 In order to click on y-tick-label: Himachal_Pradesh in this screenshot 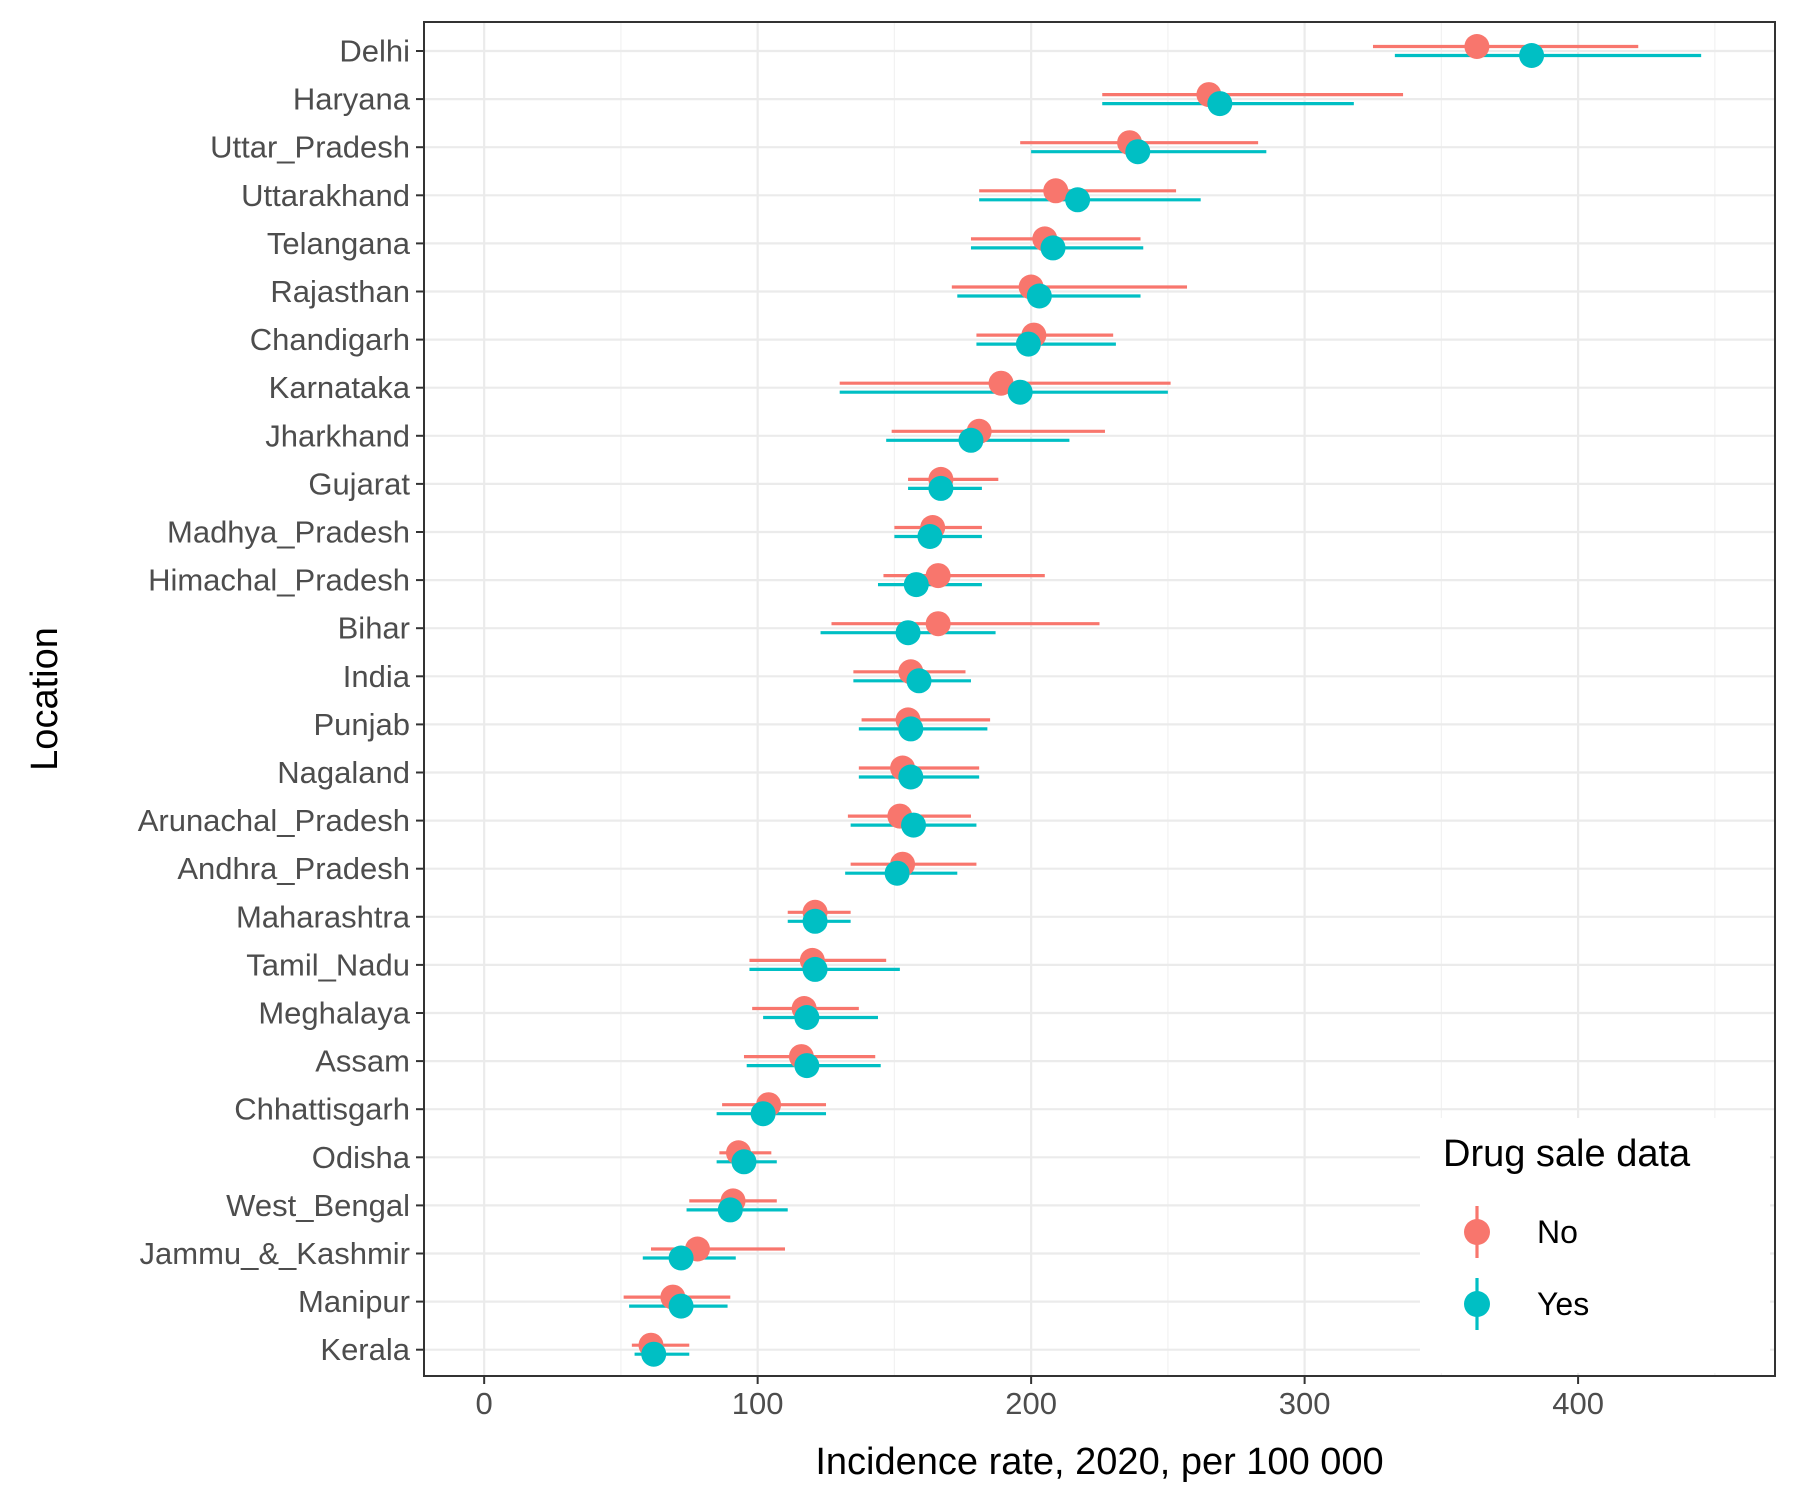, I will do `click(279, 580)`.